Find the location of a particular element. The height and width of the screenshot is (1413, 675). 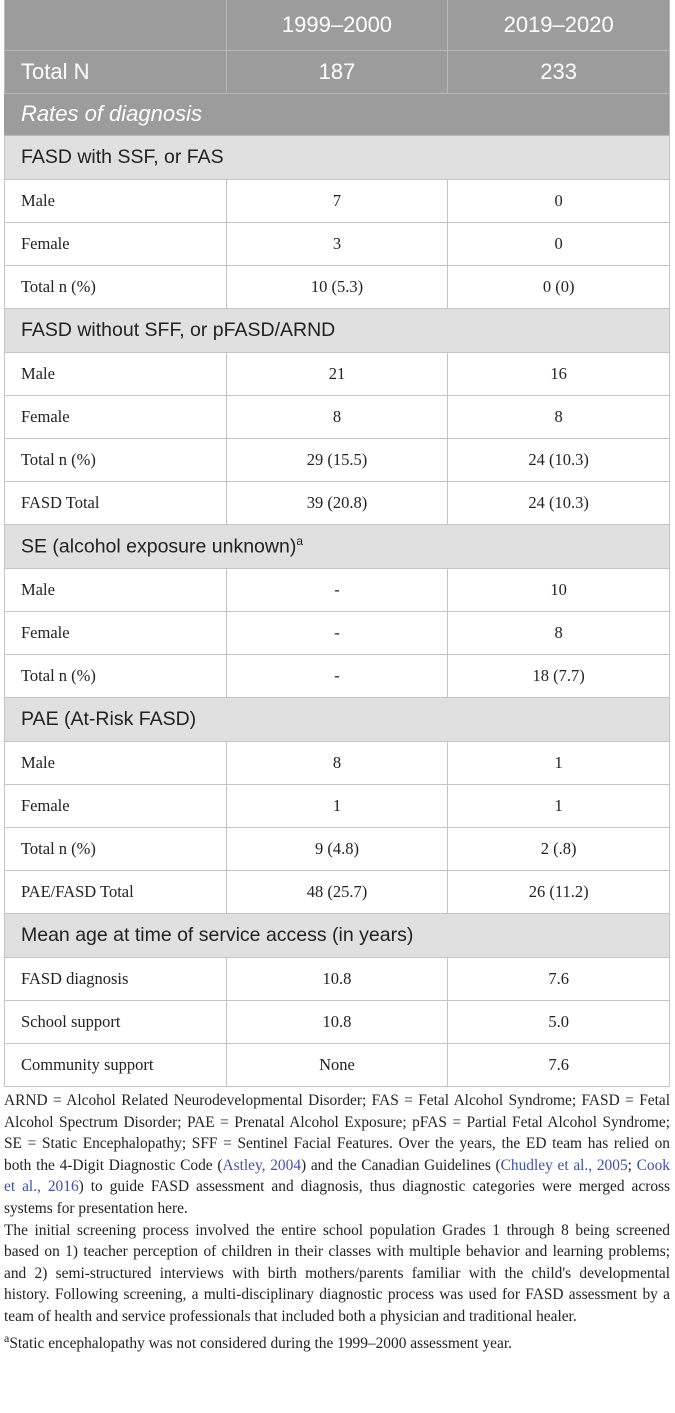

cell-value: 39 (20.8) is located at coordinates (337, 502).